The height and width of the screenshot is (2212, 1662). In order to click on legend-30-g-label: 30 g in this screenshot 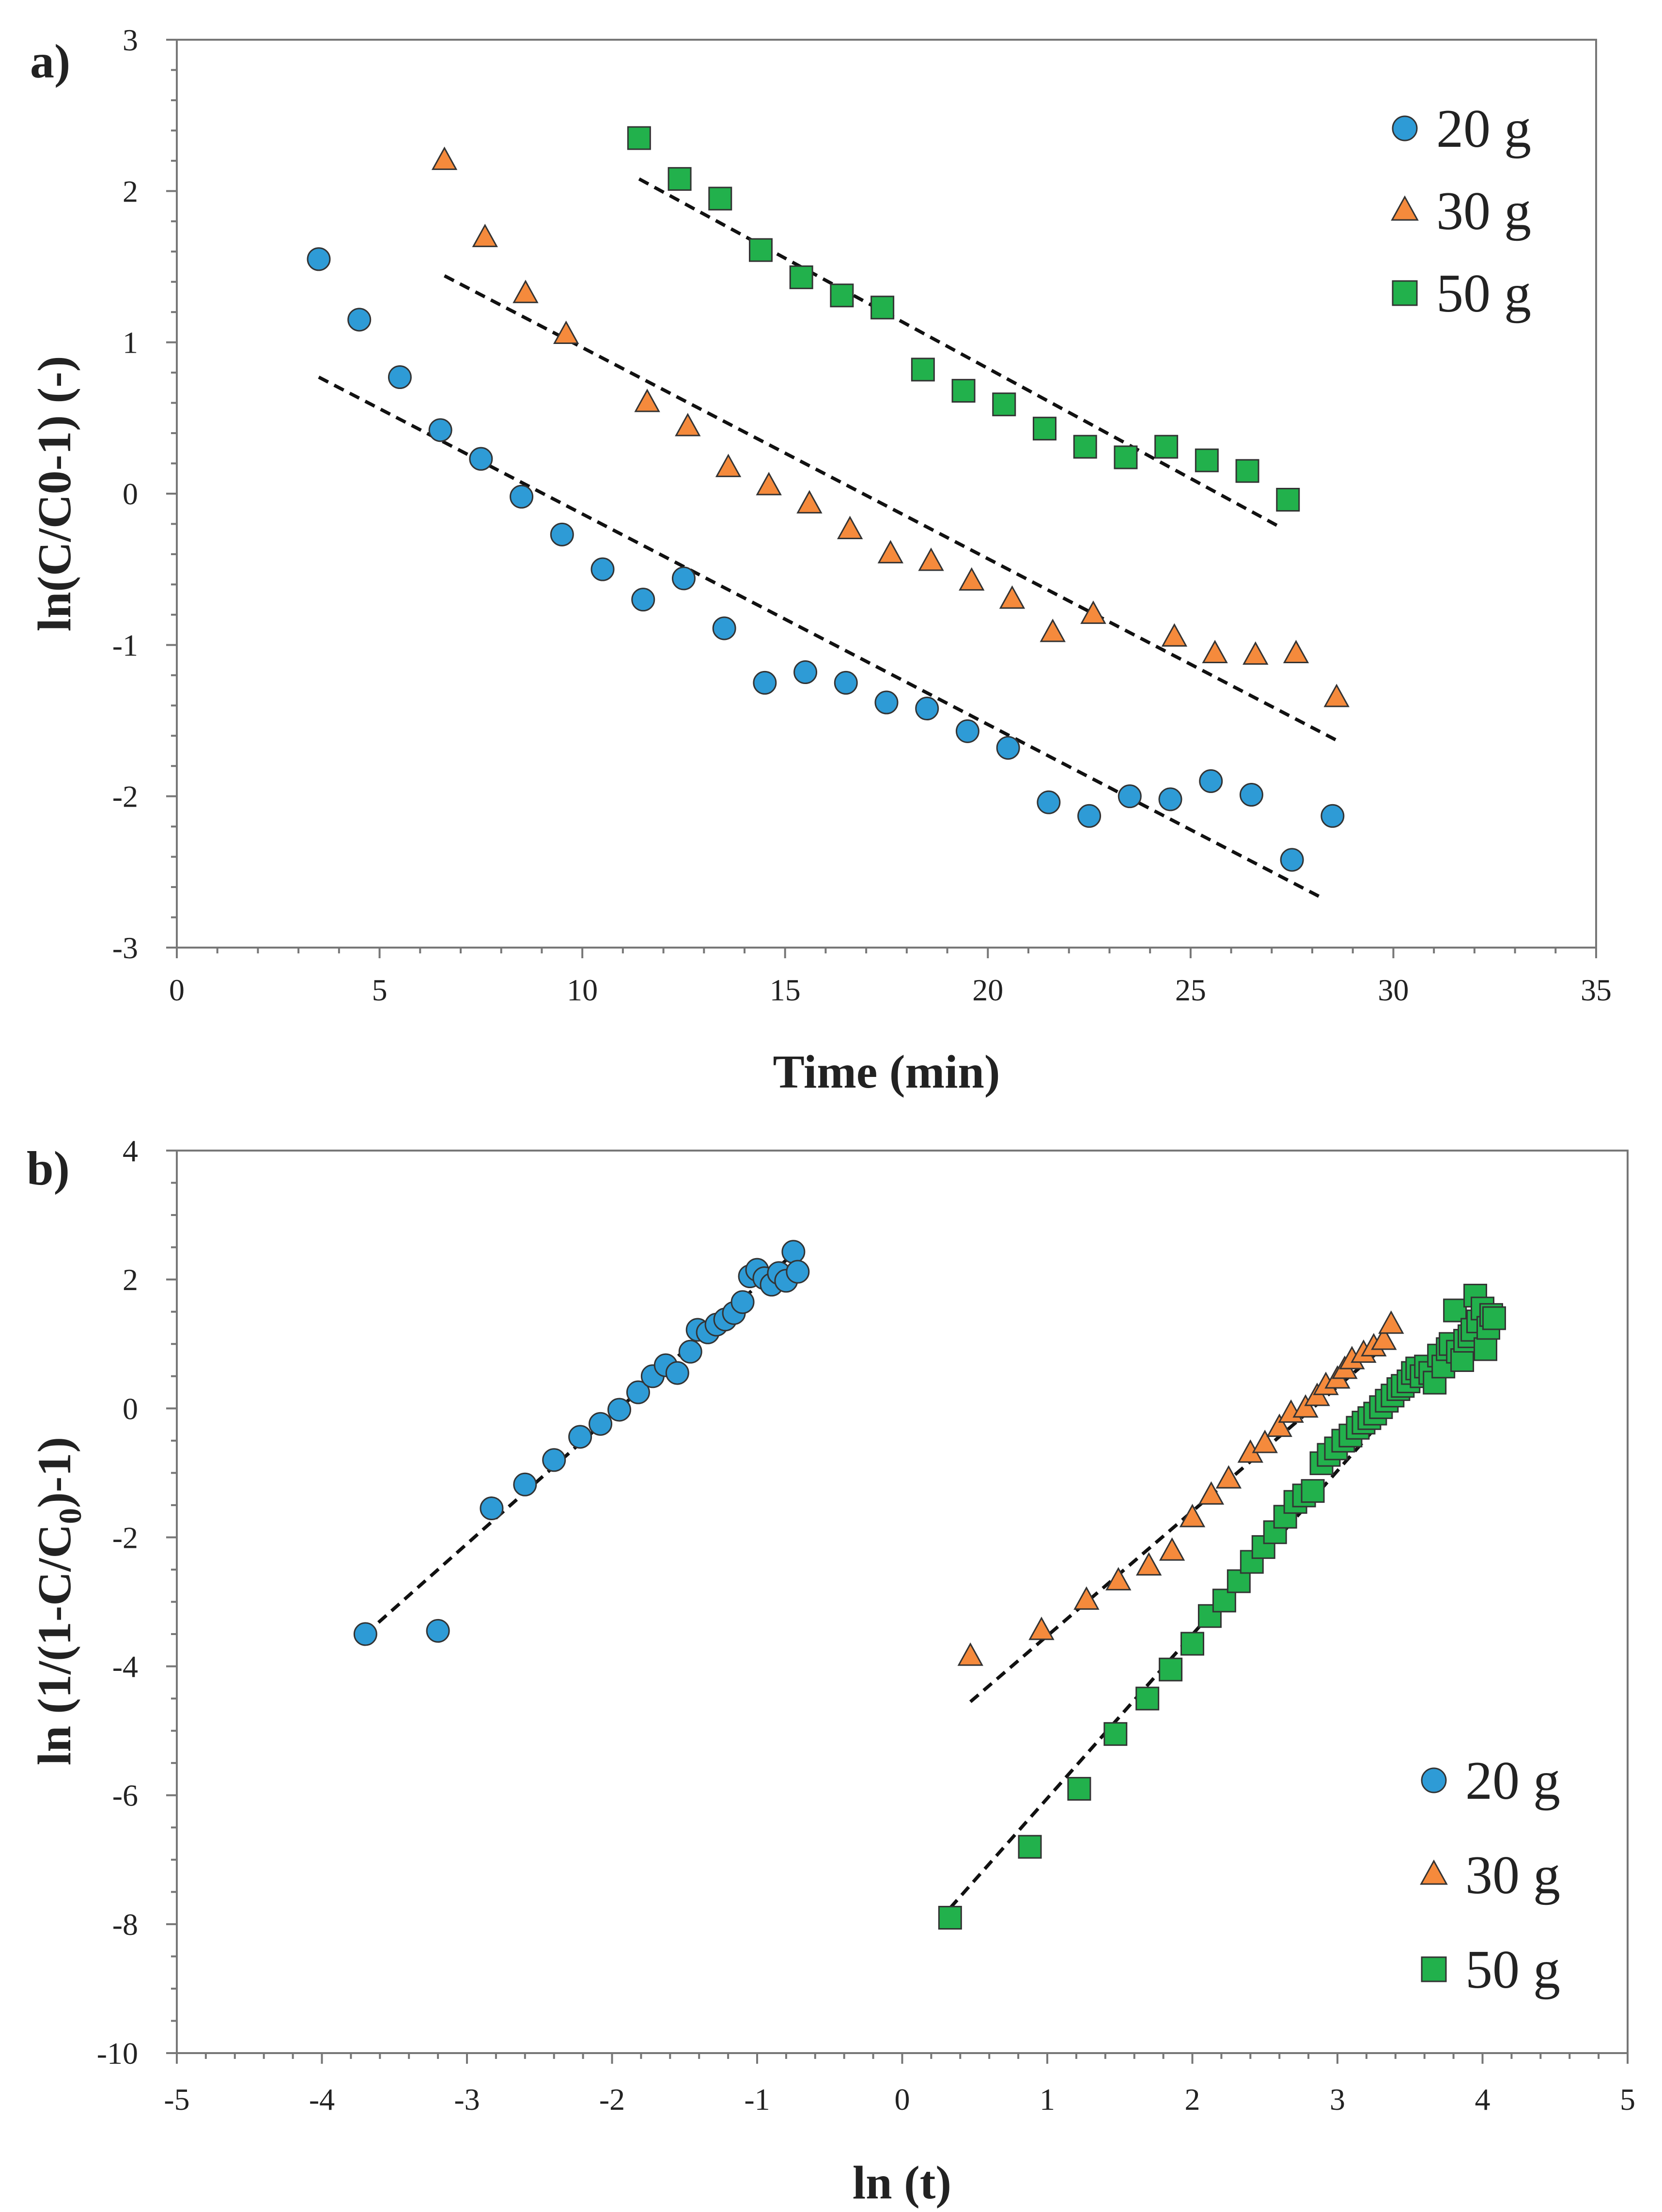, I will do `click(1483, 211)`.